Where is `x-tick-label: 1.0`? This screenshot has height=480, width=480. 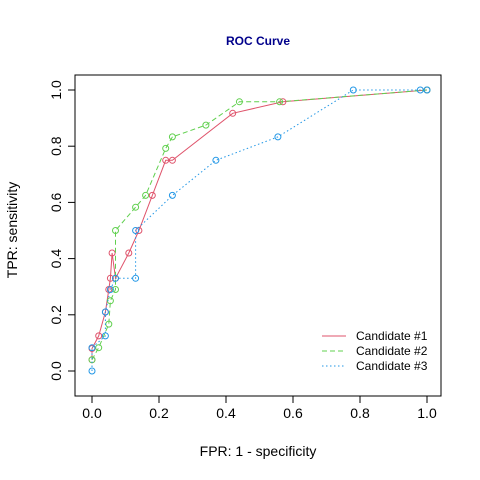
x-tick-label: 1.0 is located at coordinates (427, 413).